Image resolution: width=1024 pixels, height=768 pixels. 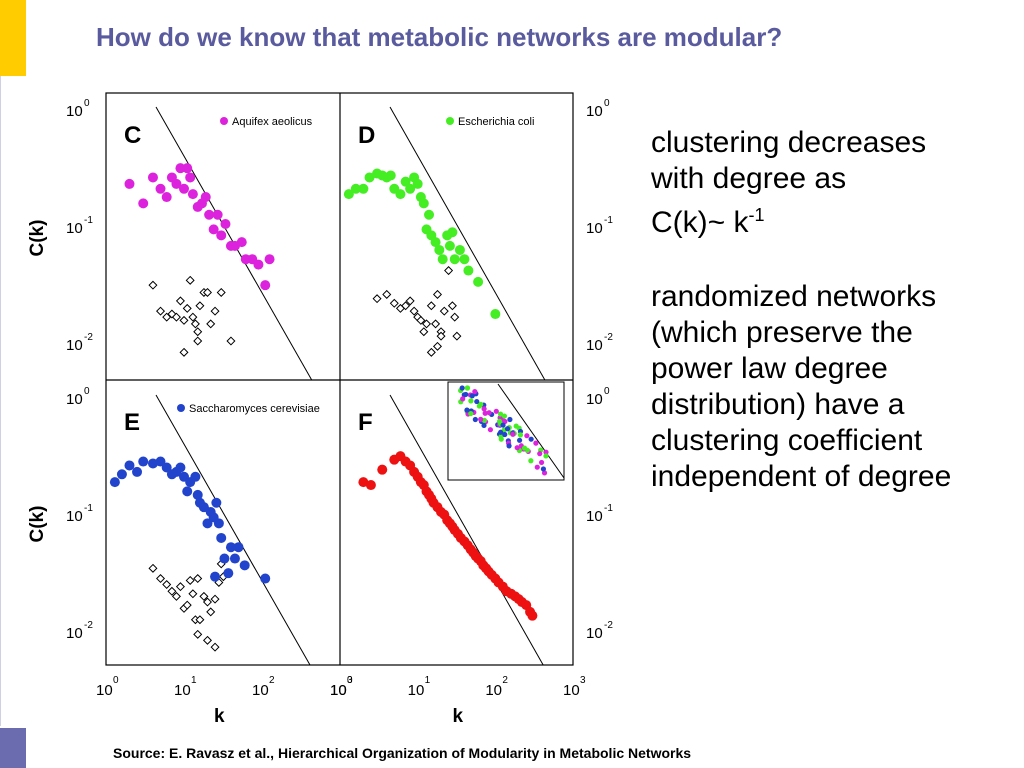 I want to click on formula: C(k)~ k-1, so click(x=831, y=219).